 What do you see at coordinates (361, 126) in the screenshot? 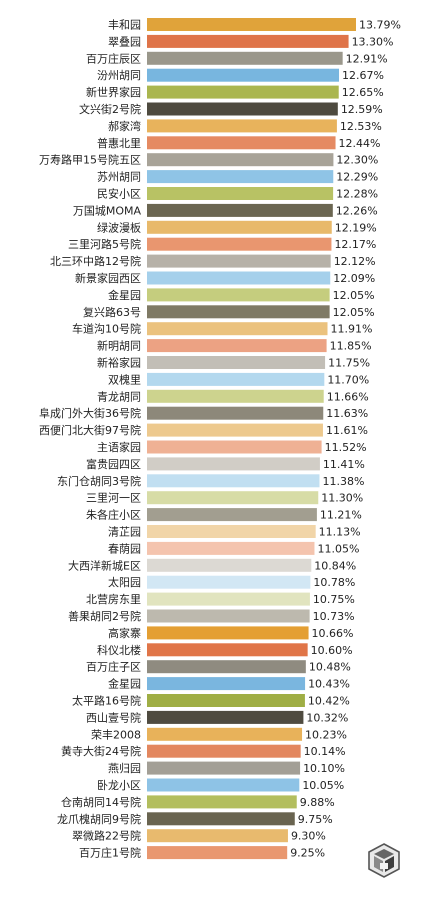
I see `data-label: 12.53%` at bounding box center [361, 126].